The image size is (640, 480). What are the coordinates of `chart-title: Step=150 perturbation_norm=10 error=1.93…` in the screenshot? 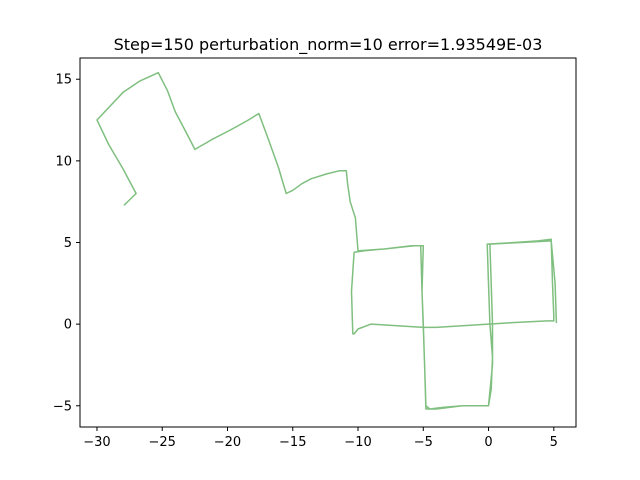 It's located at (328, 45).